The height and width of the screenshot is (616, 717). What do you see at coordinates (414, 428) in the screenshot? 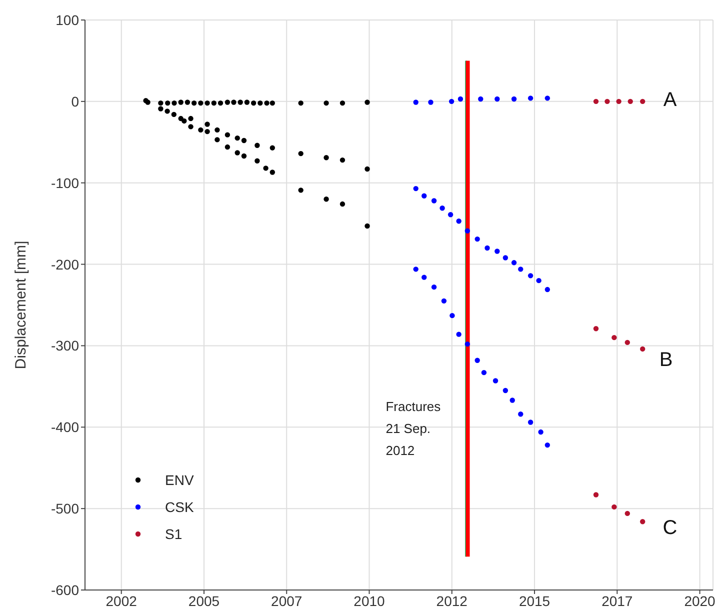
I see `annotation: Fractures 21 Sep. 2012` at bounding box center [414, 428].